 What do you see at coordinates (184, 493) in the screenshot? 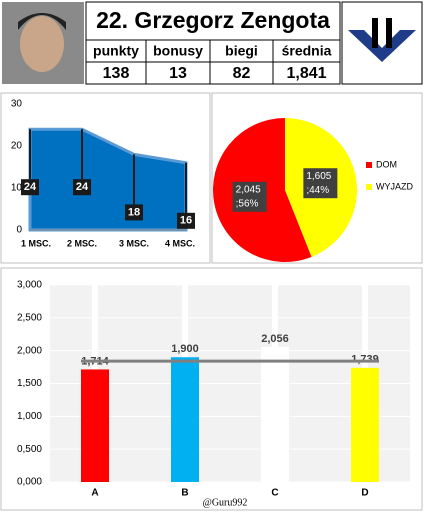
I see `x-tick-label: B` at bounding box center [184, 493].